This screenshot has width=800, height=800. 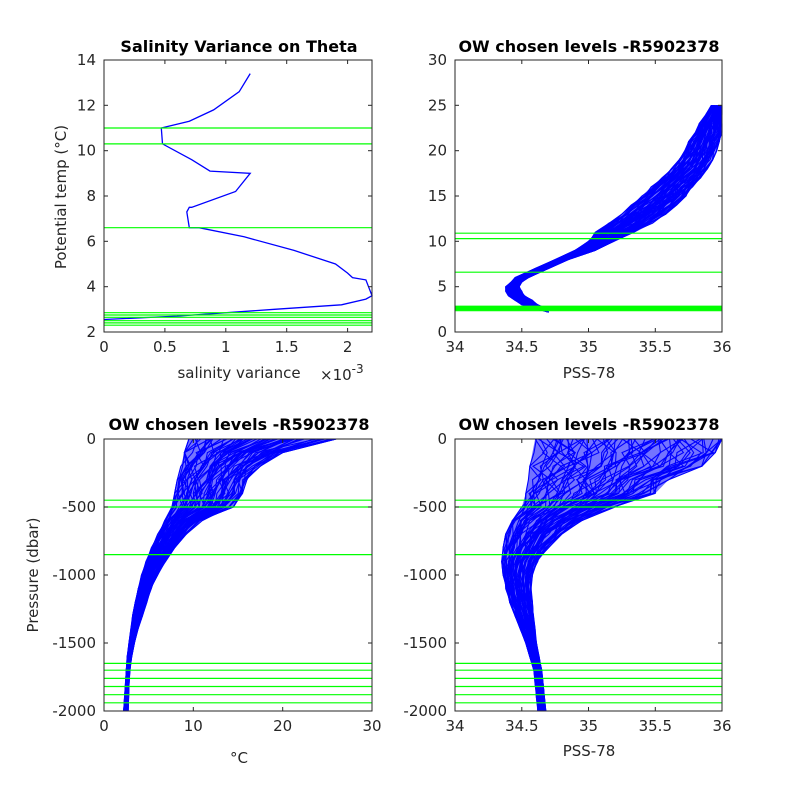 I want to click on panel-3-title: OW chosen levels -R5902378, so click(x=238, y=424).